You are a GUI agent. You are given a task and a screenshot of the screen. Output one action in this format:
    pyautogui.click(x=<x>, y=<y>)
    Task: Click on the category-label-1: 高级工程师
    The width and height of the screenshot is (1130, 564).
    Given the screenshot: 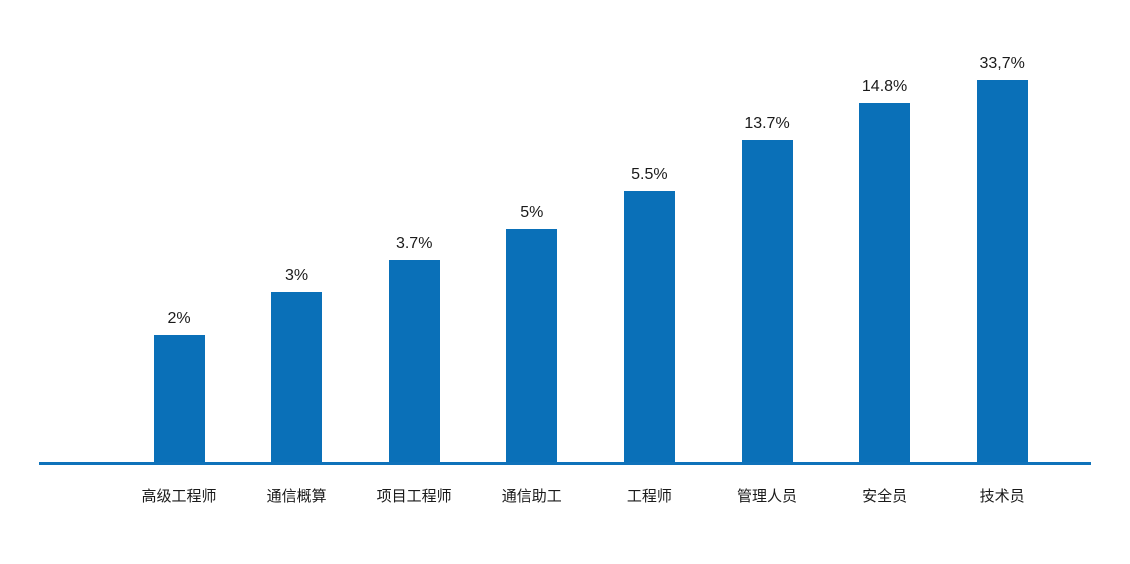 What is the action you would take?
    pyautogui.click(x=179, y=496)
    